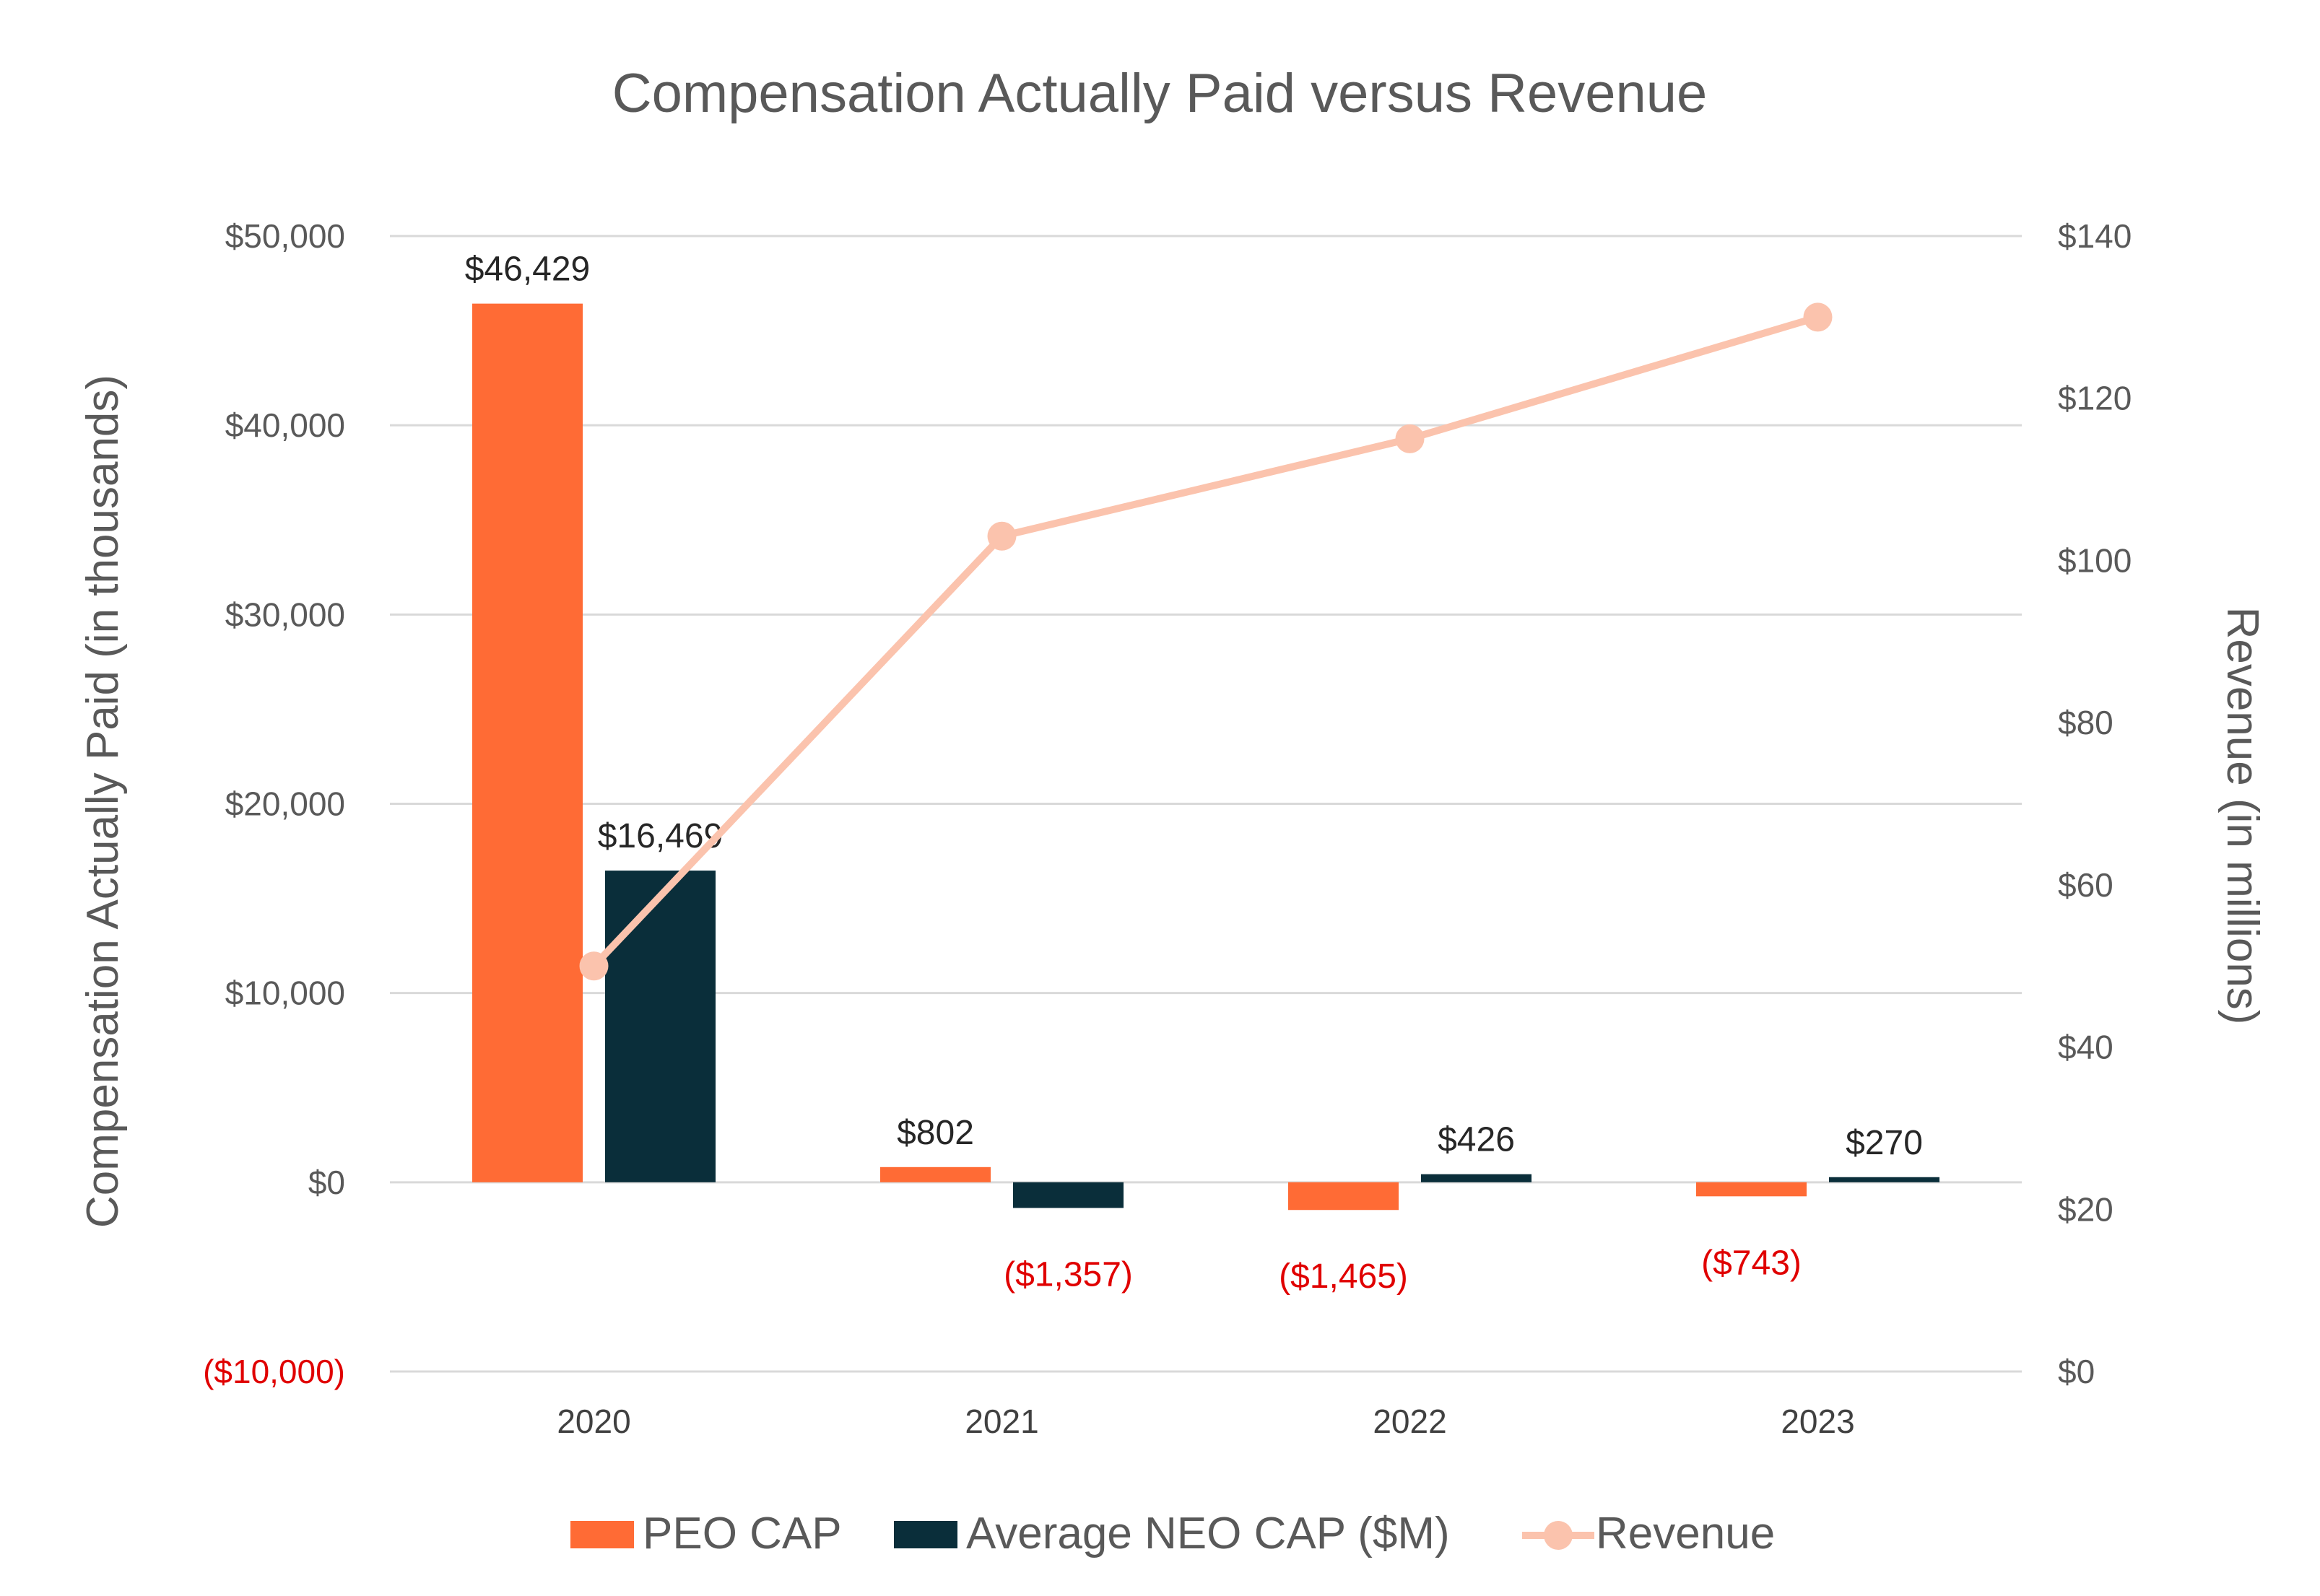 This screenshot has width=2320, height=1596. What do you see at coordinates (1751, 1190) in the screenshot?
I see `peo-cap-bar-2023` at bounding box center [1751, 1190].